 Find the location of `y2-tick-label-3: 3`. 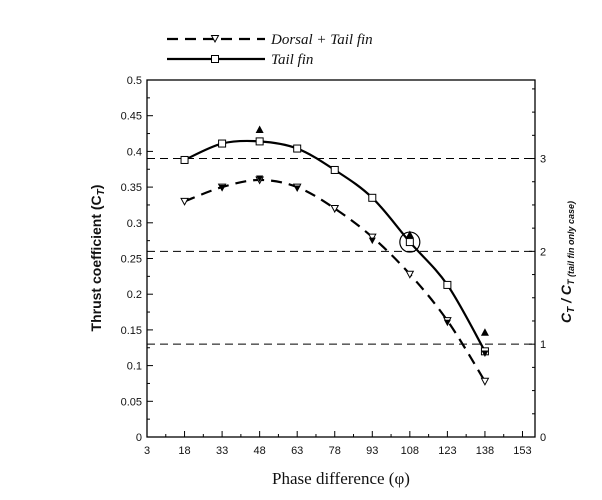

y2-tick-label-3: 3 is located at coordinates (543, 160).